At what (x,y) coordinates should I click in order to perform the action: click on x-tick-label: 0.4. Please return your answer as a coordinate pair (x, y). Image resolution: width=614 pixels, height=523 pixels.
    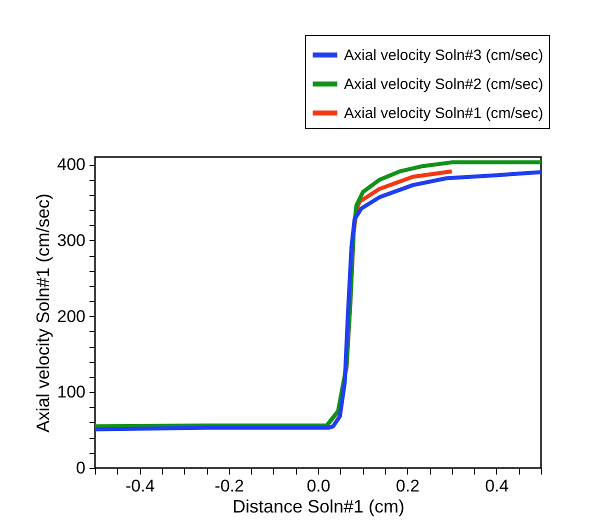
    Looking at the image, I should click on (497, 486).